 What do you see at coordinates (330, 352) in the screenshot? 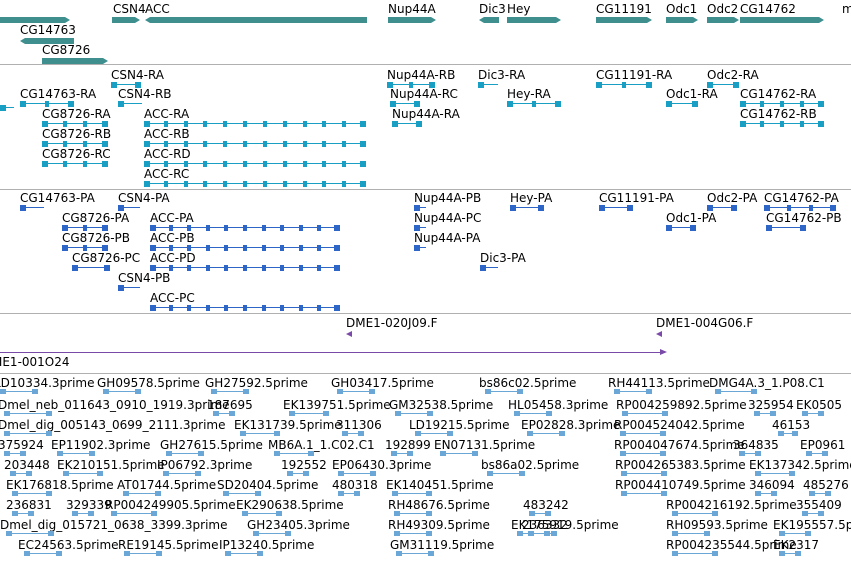
I see `clone-span-line` at bounding box center [330, 352].